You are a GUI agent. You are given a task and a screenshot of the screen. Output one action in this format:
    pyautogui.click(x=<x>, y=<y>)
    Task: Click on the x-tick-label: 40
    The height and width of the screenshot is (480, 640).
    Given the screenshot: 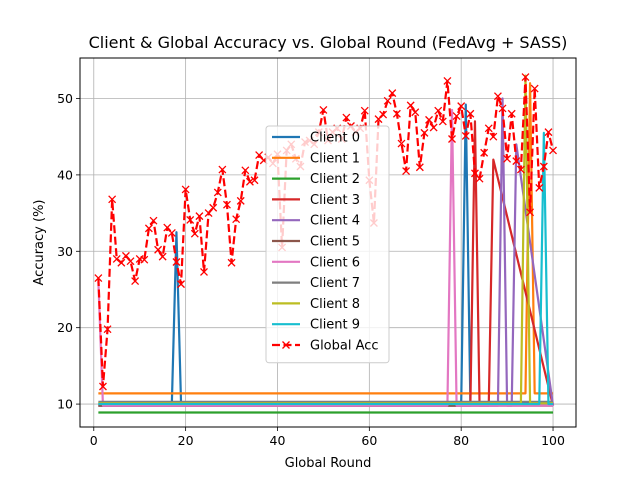 What is the action you would take?
    pyautogui.click(x=278, y=440)
    